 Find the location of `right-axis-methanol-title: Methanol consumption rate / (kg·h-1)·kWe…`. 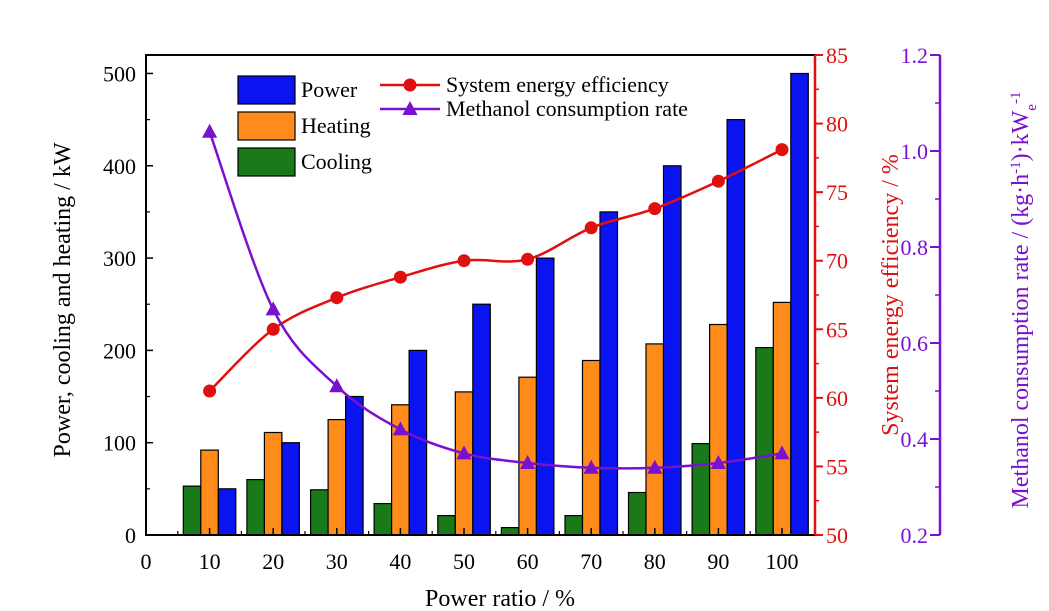

right-axis-methanol-title: Methanol consumption rate / (kg·h-1)·kWe… is located at coordinates (1024, 300).